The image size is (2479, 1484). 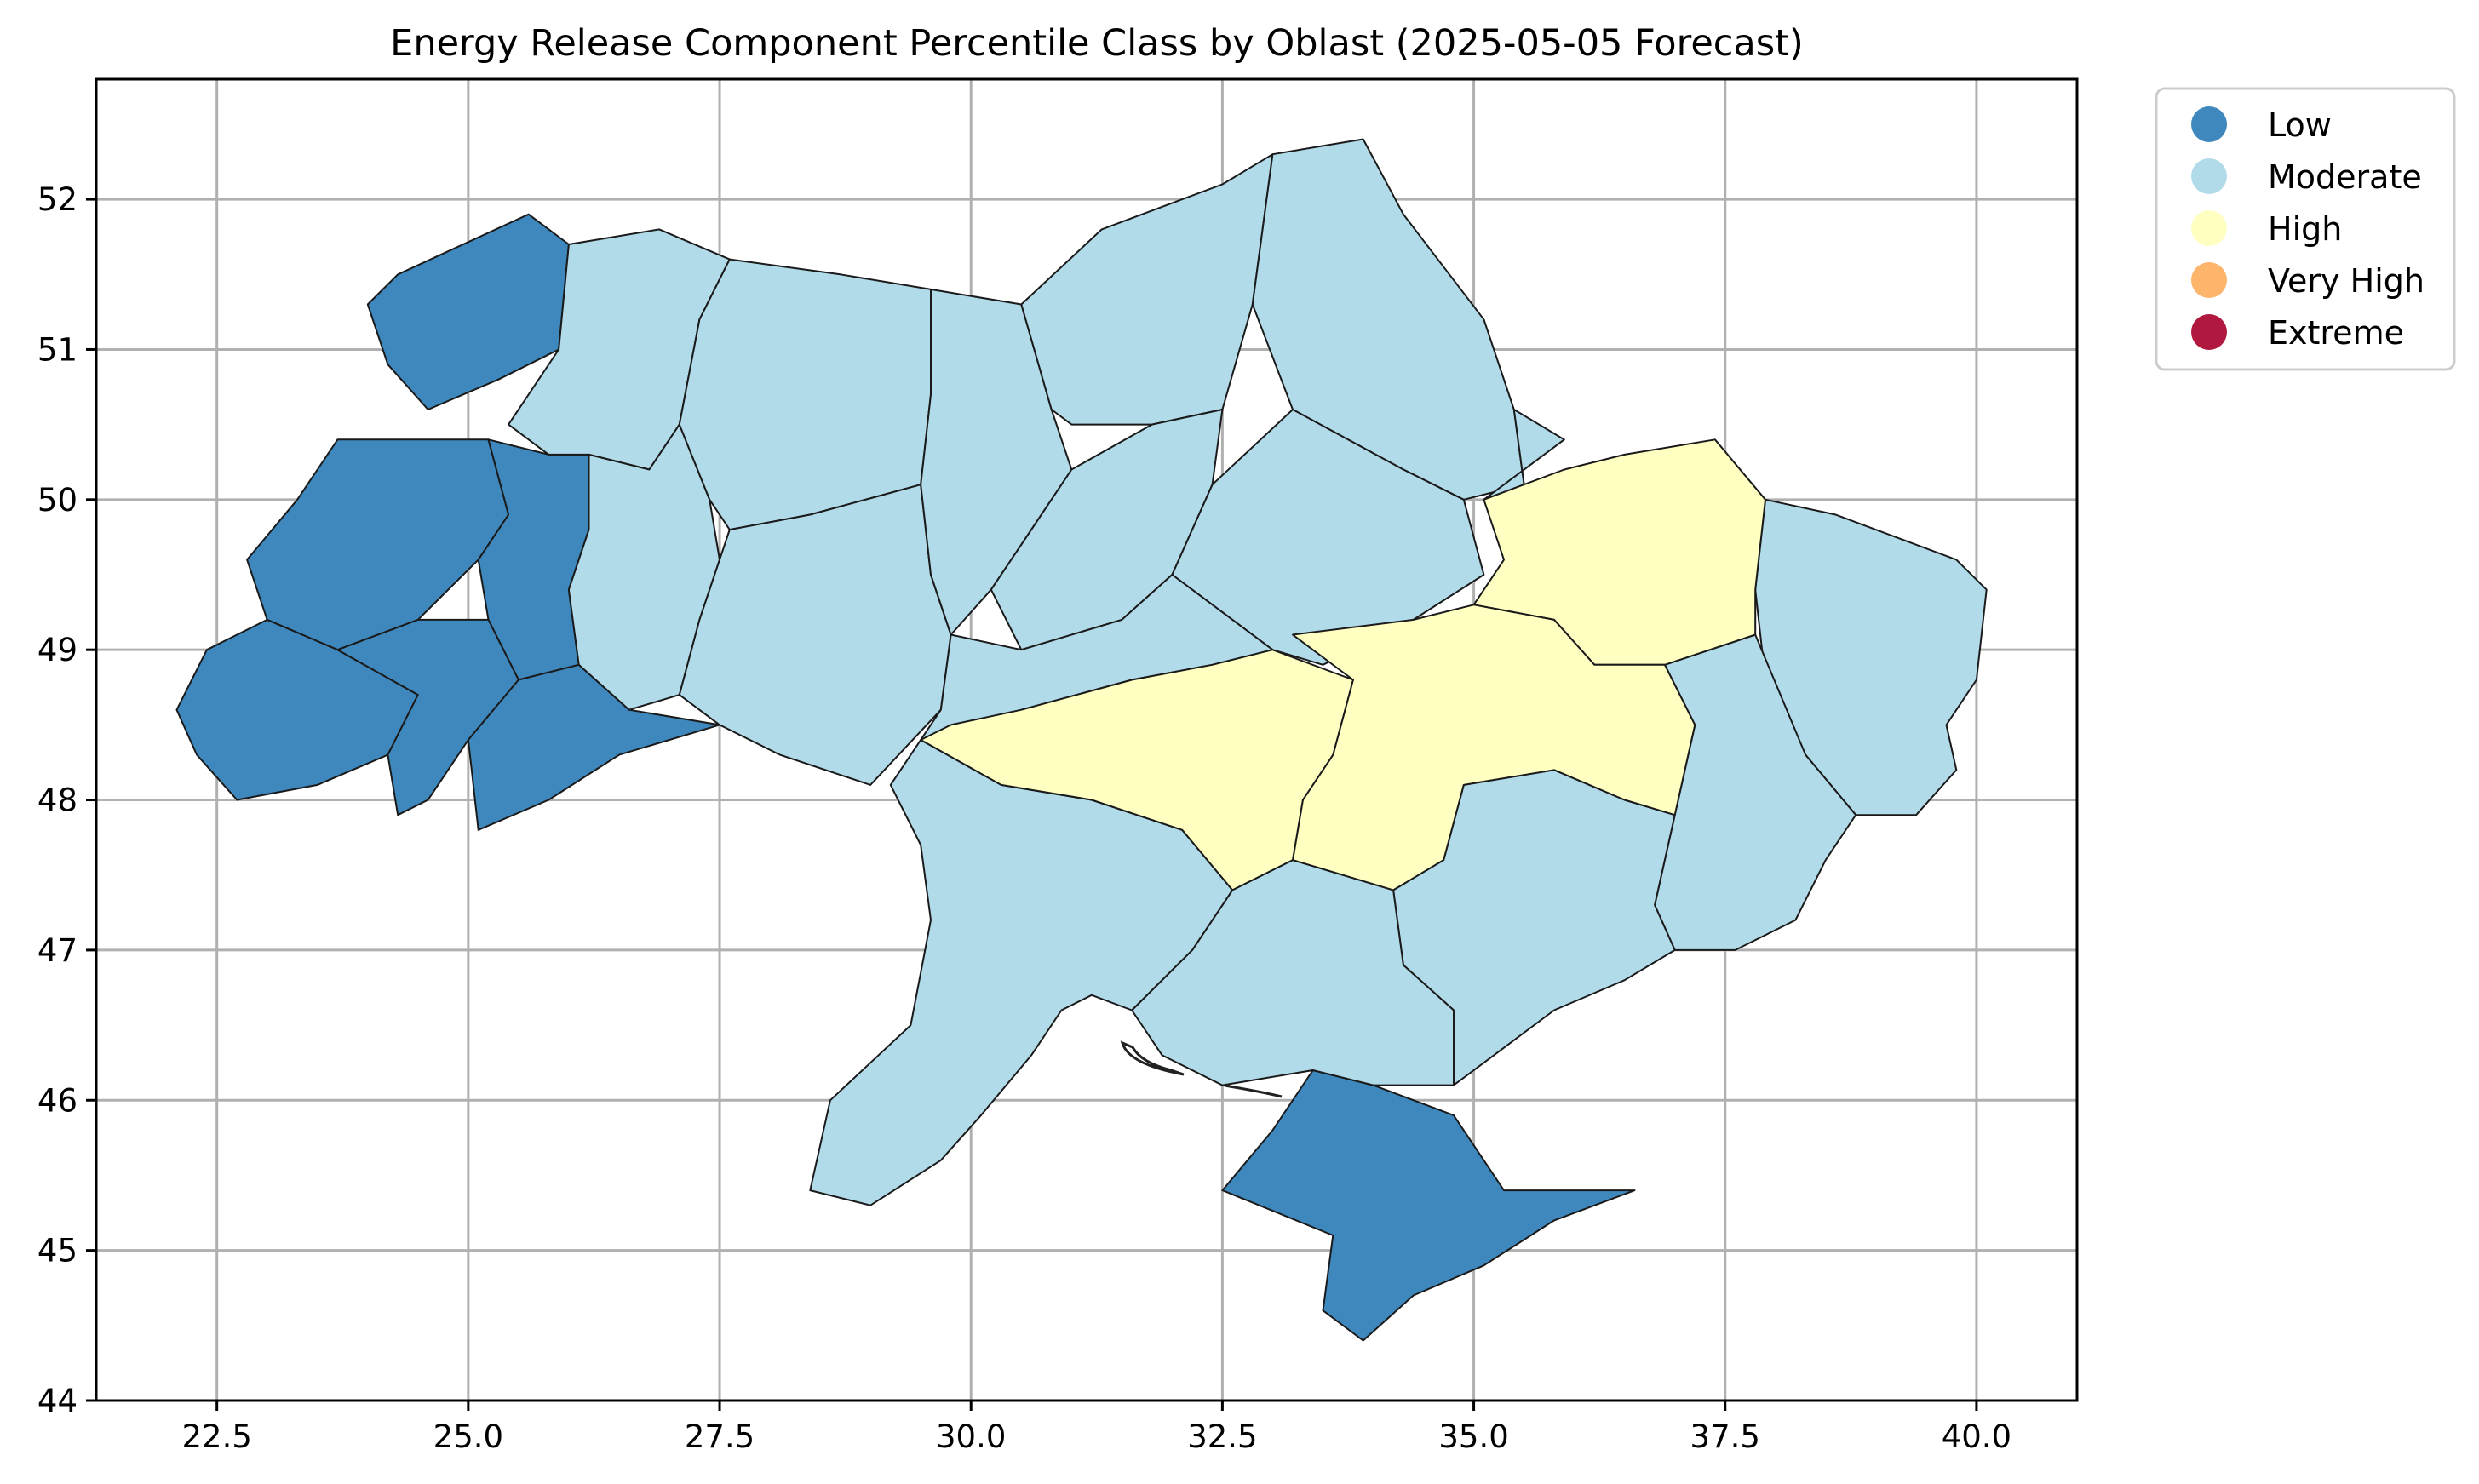 I want to click on x-tick-label: 30.0, so click(x=971, y=1437).